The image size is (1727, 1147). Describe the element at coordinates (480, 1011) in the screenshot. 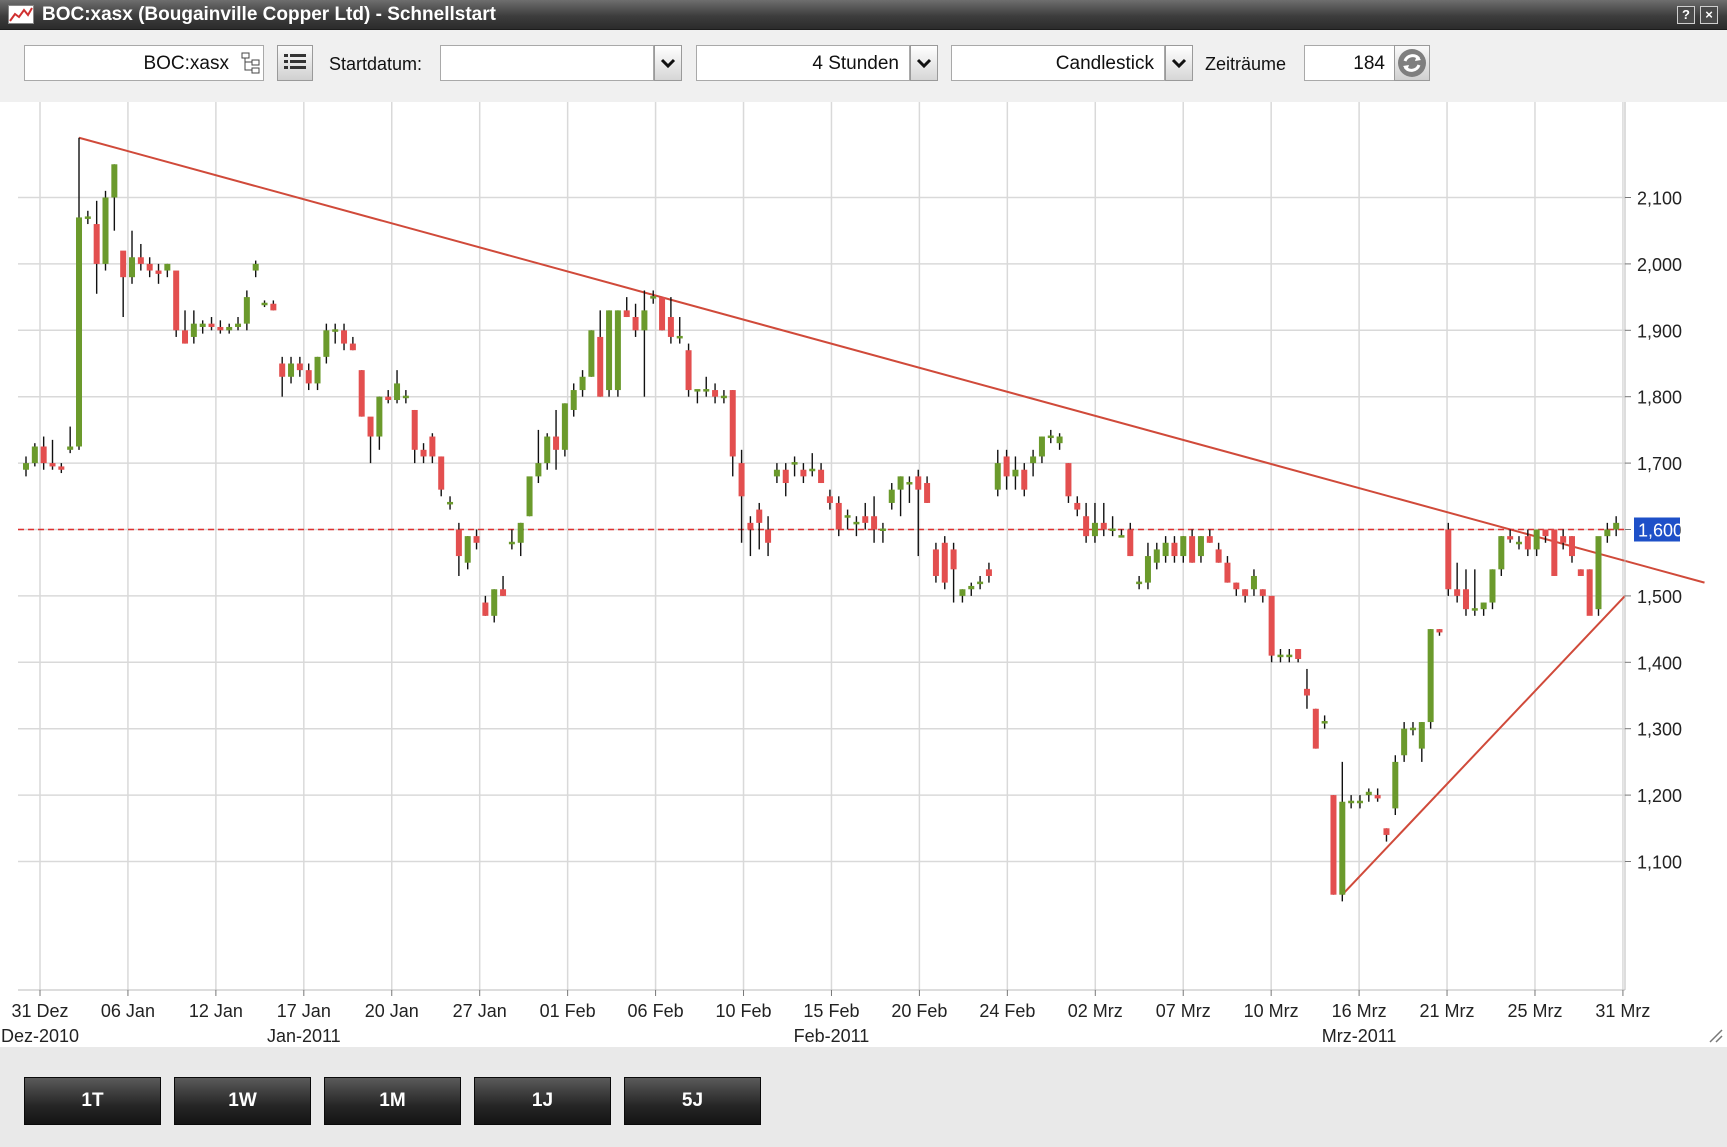

I see `x-tick-label: 27 Jan` at that location.